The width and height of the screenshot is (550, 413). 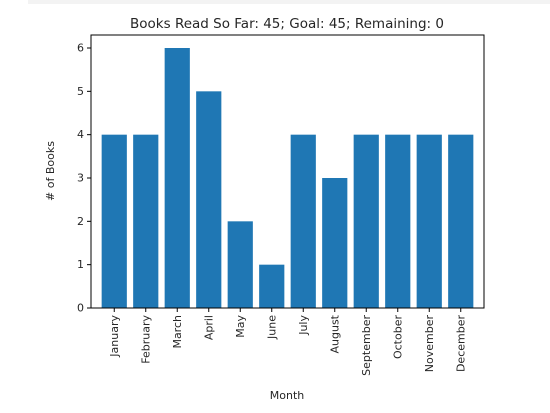 What do you see at coordinates (366, 345) in the screenshot?
I see `x-tick-label: September` at bounding box center [366, 345].